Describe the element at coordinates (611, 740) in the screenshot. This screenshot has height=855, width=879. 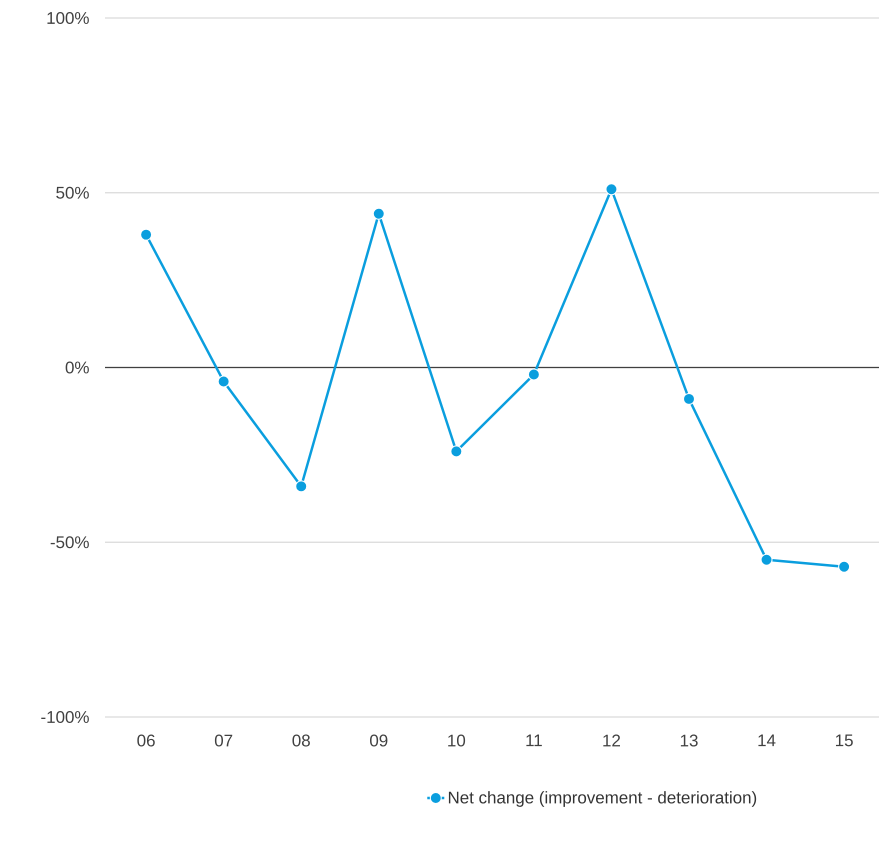
I see `x-tick-label: 12` at that location.